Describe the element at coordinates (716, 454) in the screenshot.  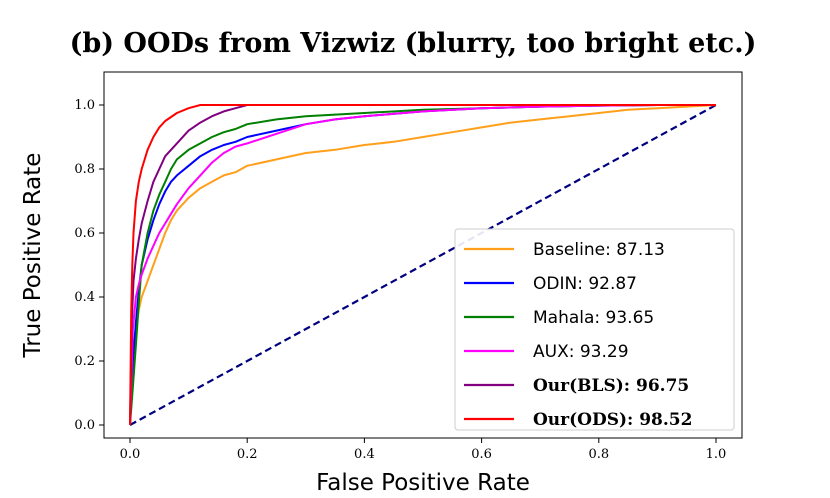
I see `x-tick-label: 1.0` at that location.